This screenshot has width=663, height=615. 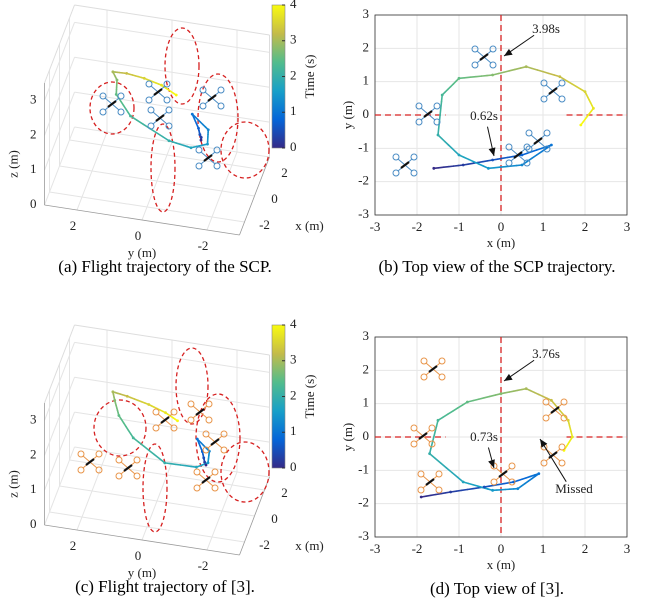 What do you see at coordinates (363, 146) in the screenshot?
I see `y-tick-label: -1` at bounding box center [363, 146].